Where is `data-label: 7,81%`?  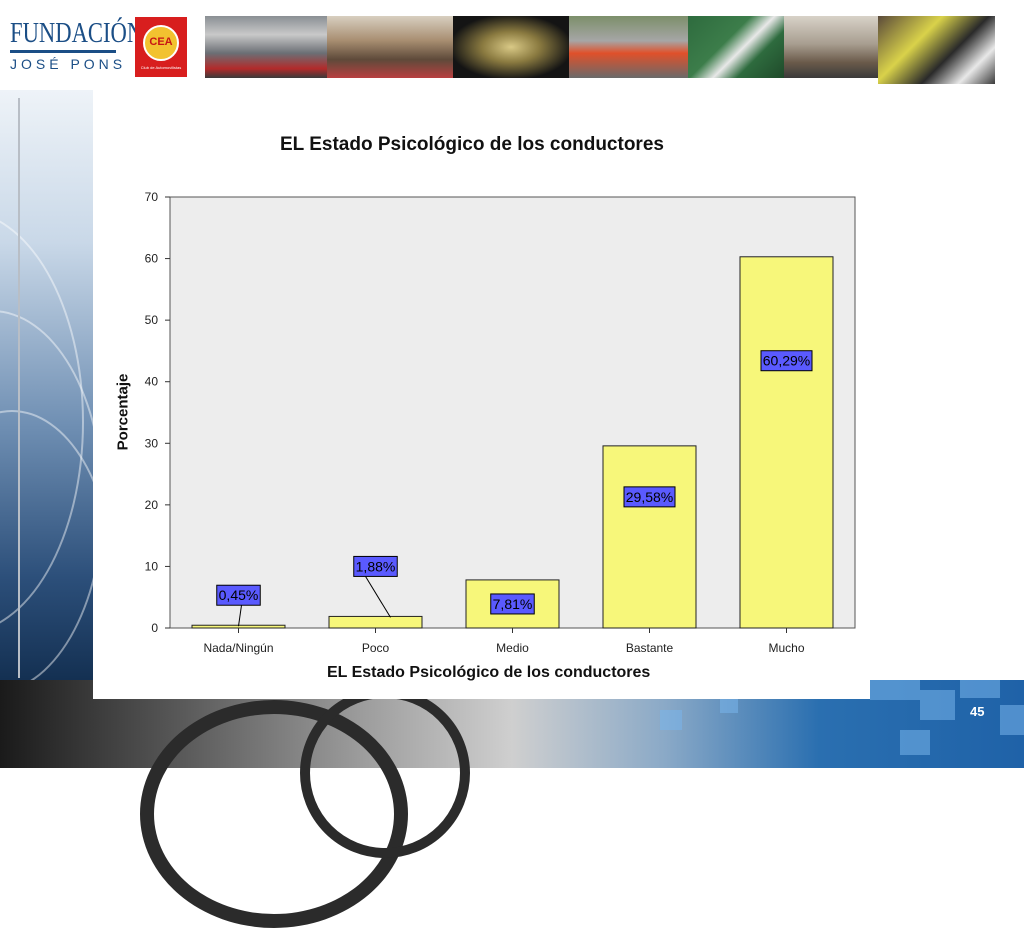
data-label: 7,81% is located at coordinates (513, 604).